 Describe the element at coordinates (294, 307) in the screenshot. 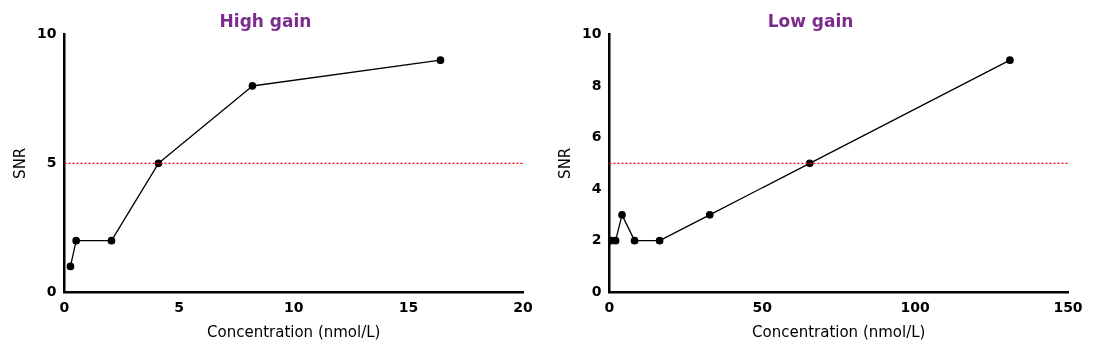

I see `x-tick-label: 10` at that location.